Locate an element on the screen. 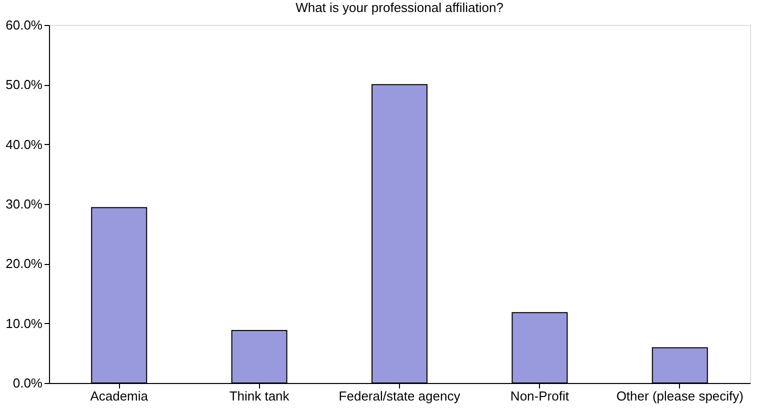 The height and width of the screenshot is (408, 760). y-tick-label: 30.0% is located at coordinates (24, 204).